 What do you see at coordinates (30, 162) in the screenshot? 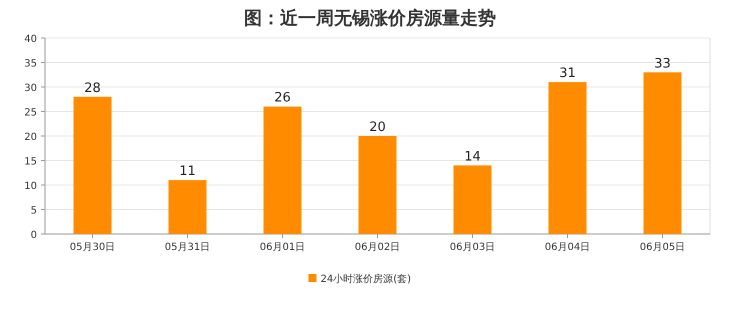
I see `y-tick-label: 15` at bounding box center [30, 162].